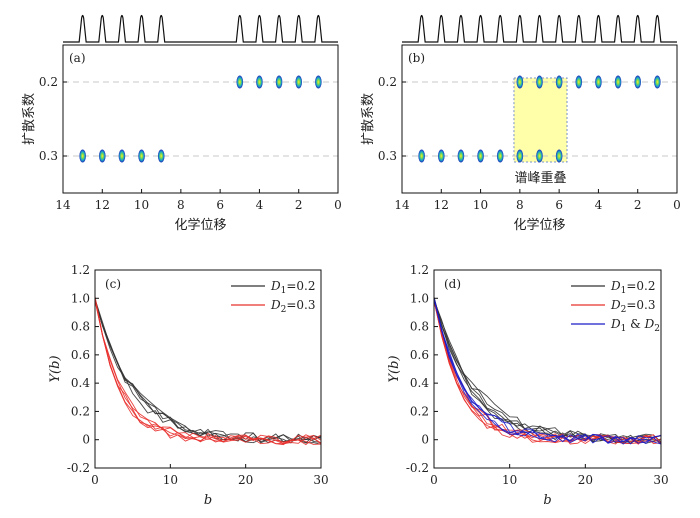  Describe the element at coordinates (63, 205) in the screenshot. I see `x-tick-label: 14` at that location.